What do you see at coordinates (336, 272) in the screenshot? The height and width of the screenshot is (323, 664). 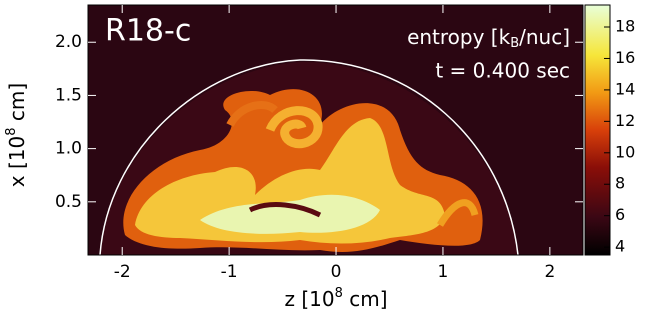 I see `x-tick-label: 0` at bounding box center [336, 272].